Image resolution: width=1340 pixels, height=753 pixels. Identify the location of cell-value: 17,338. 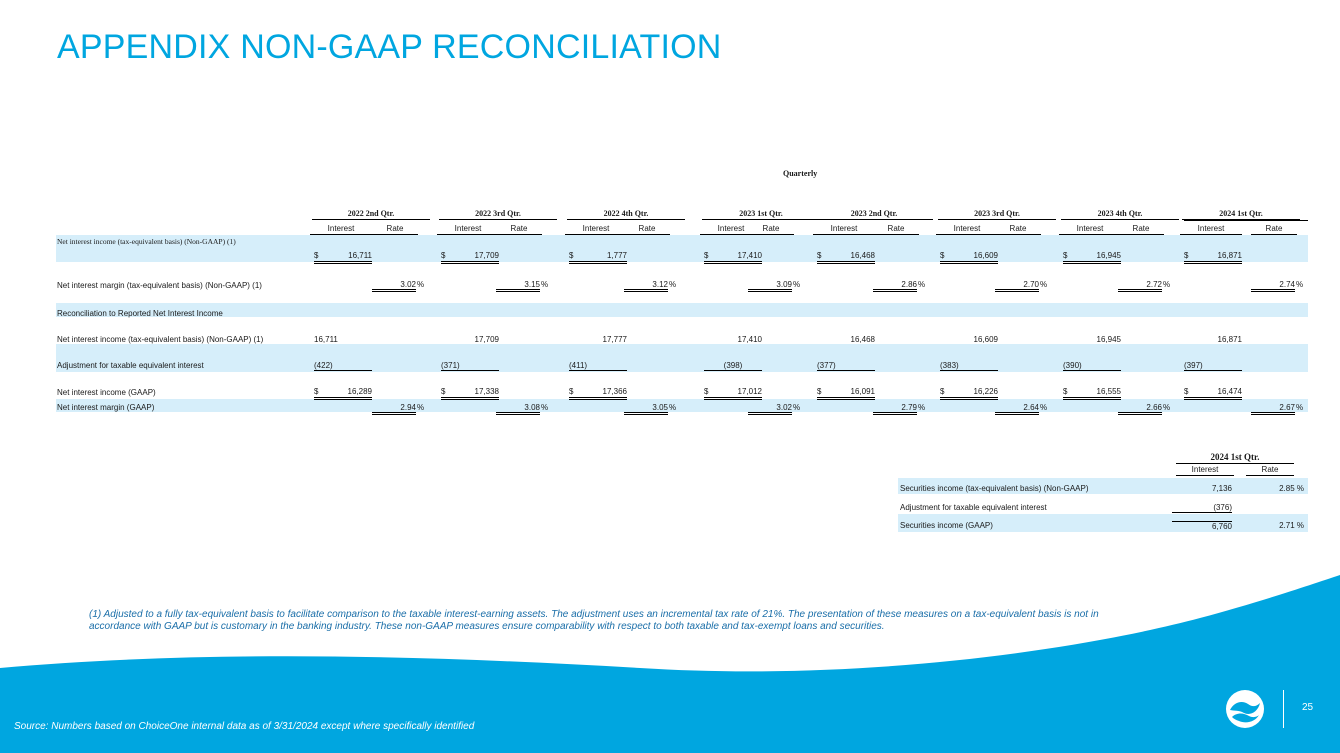
(486, 391).